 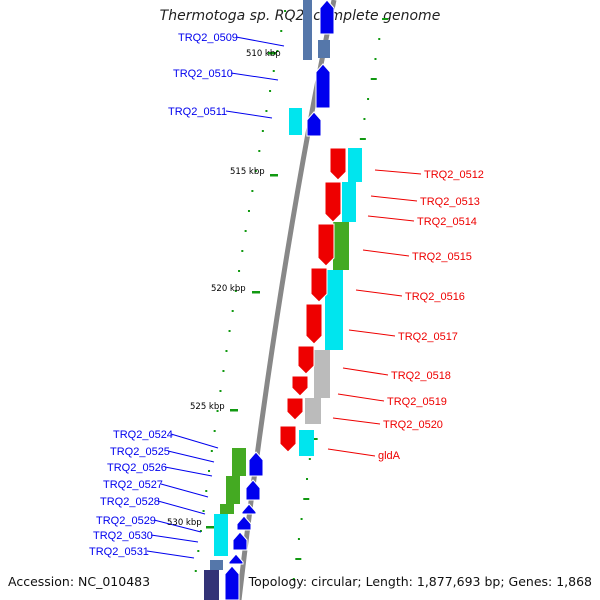 What do you see at coordinates (184, 523) in the screenshot?
I see `scale-label-530: 530 kbp` at bounding box center [184, 523].